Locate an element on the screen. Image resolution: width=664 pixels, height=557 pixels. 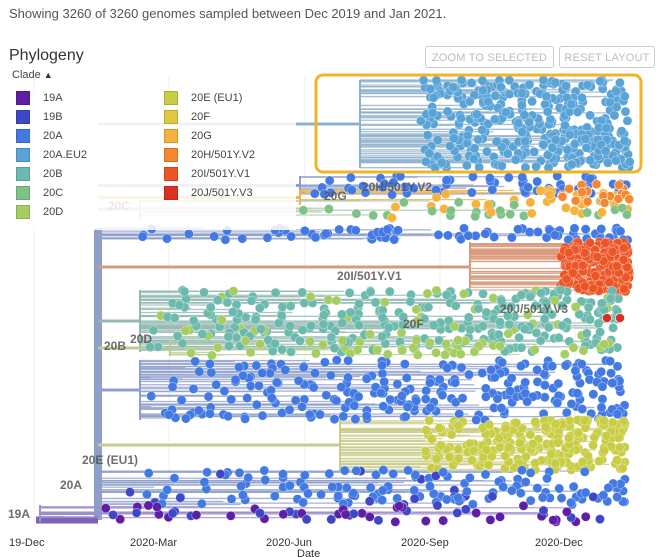
legend-label: 20I/501Y.V1 is located at coordinates (221, 174).